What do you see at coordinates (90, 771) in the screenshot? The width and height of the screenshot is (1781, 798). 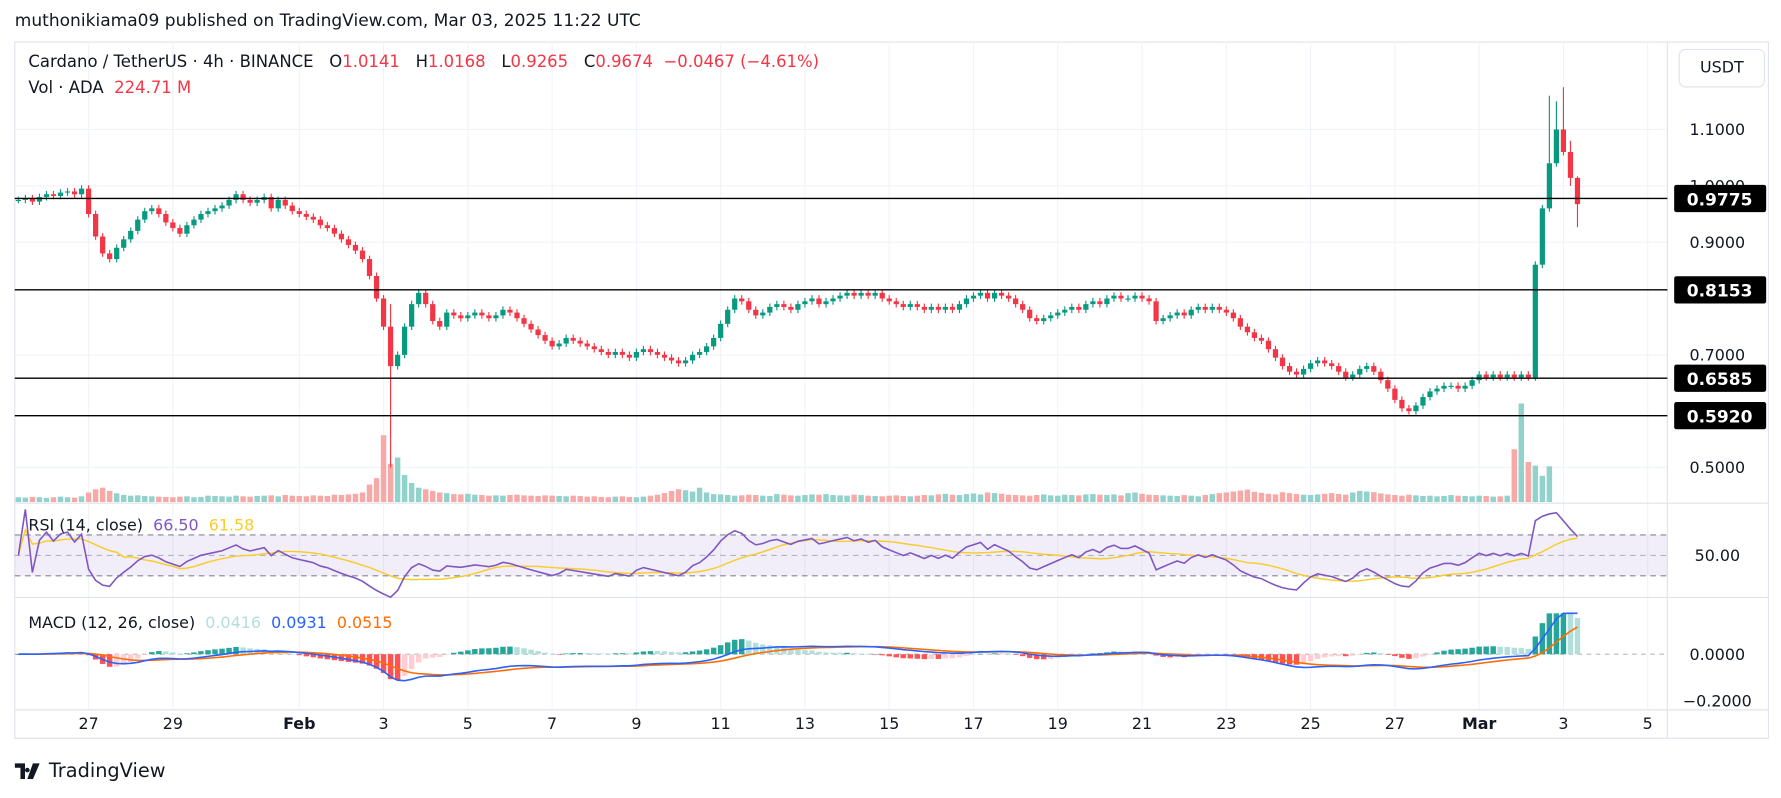 I see `tradingview-logo: TradingView` at bounding box center [90, 771].